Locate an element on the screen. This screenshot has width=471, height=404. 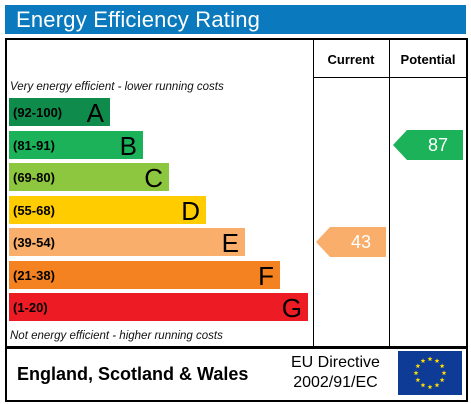
band-range: (1-20) is located at coordinates (30, 307).